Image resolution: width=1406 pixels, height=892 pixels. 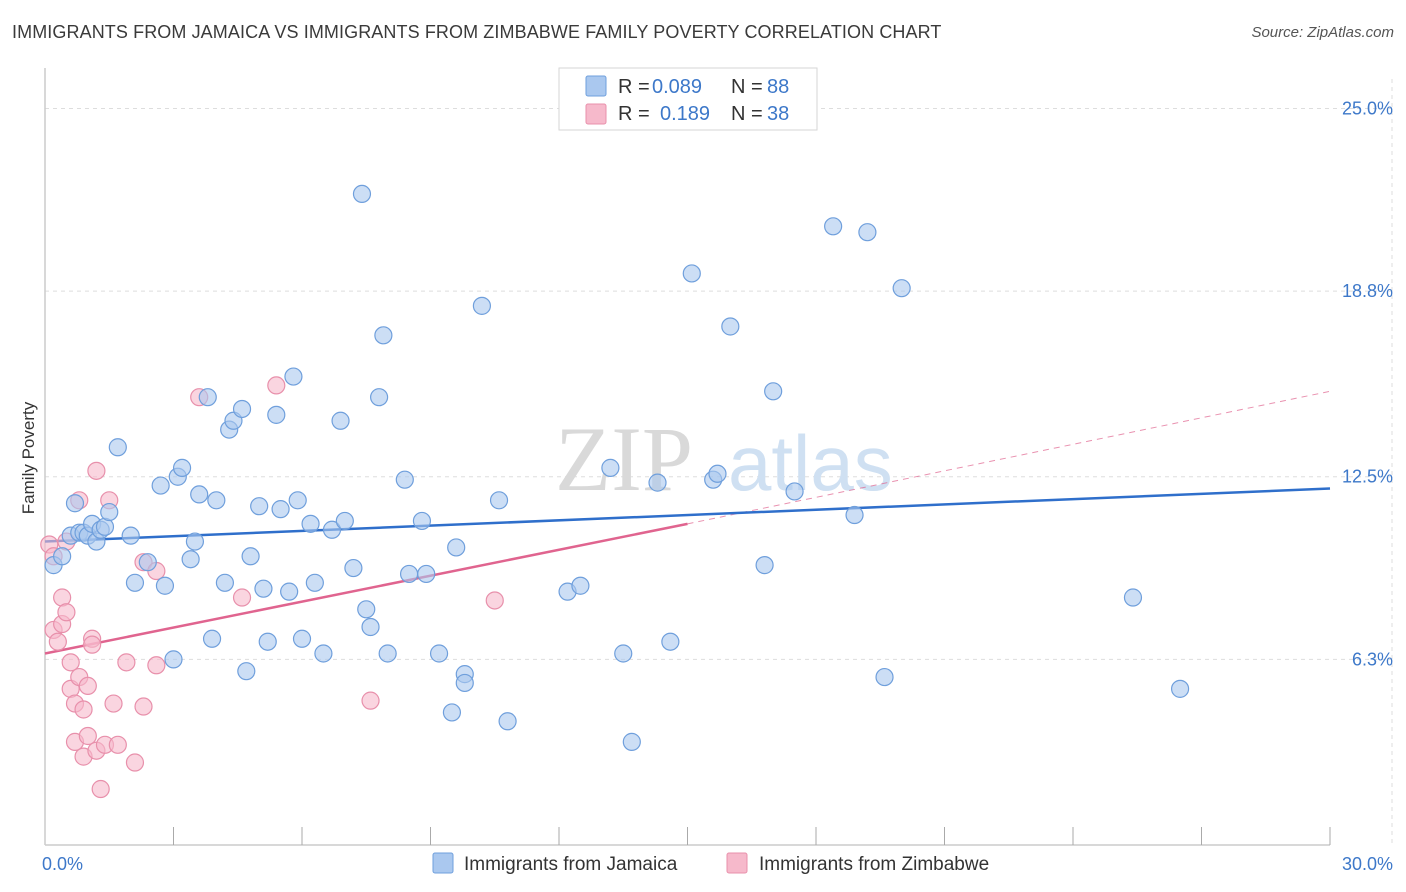 What do you see at coordinates (624, 459) in the screenshot?
I see `watermark-zip: ZIP` at bounding box center [624, 459].